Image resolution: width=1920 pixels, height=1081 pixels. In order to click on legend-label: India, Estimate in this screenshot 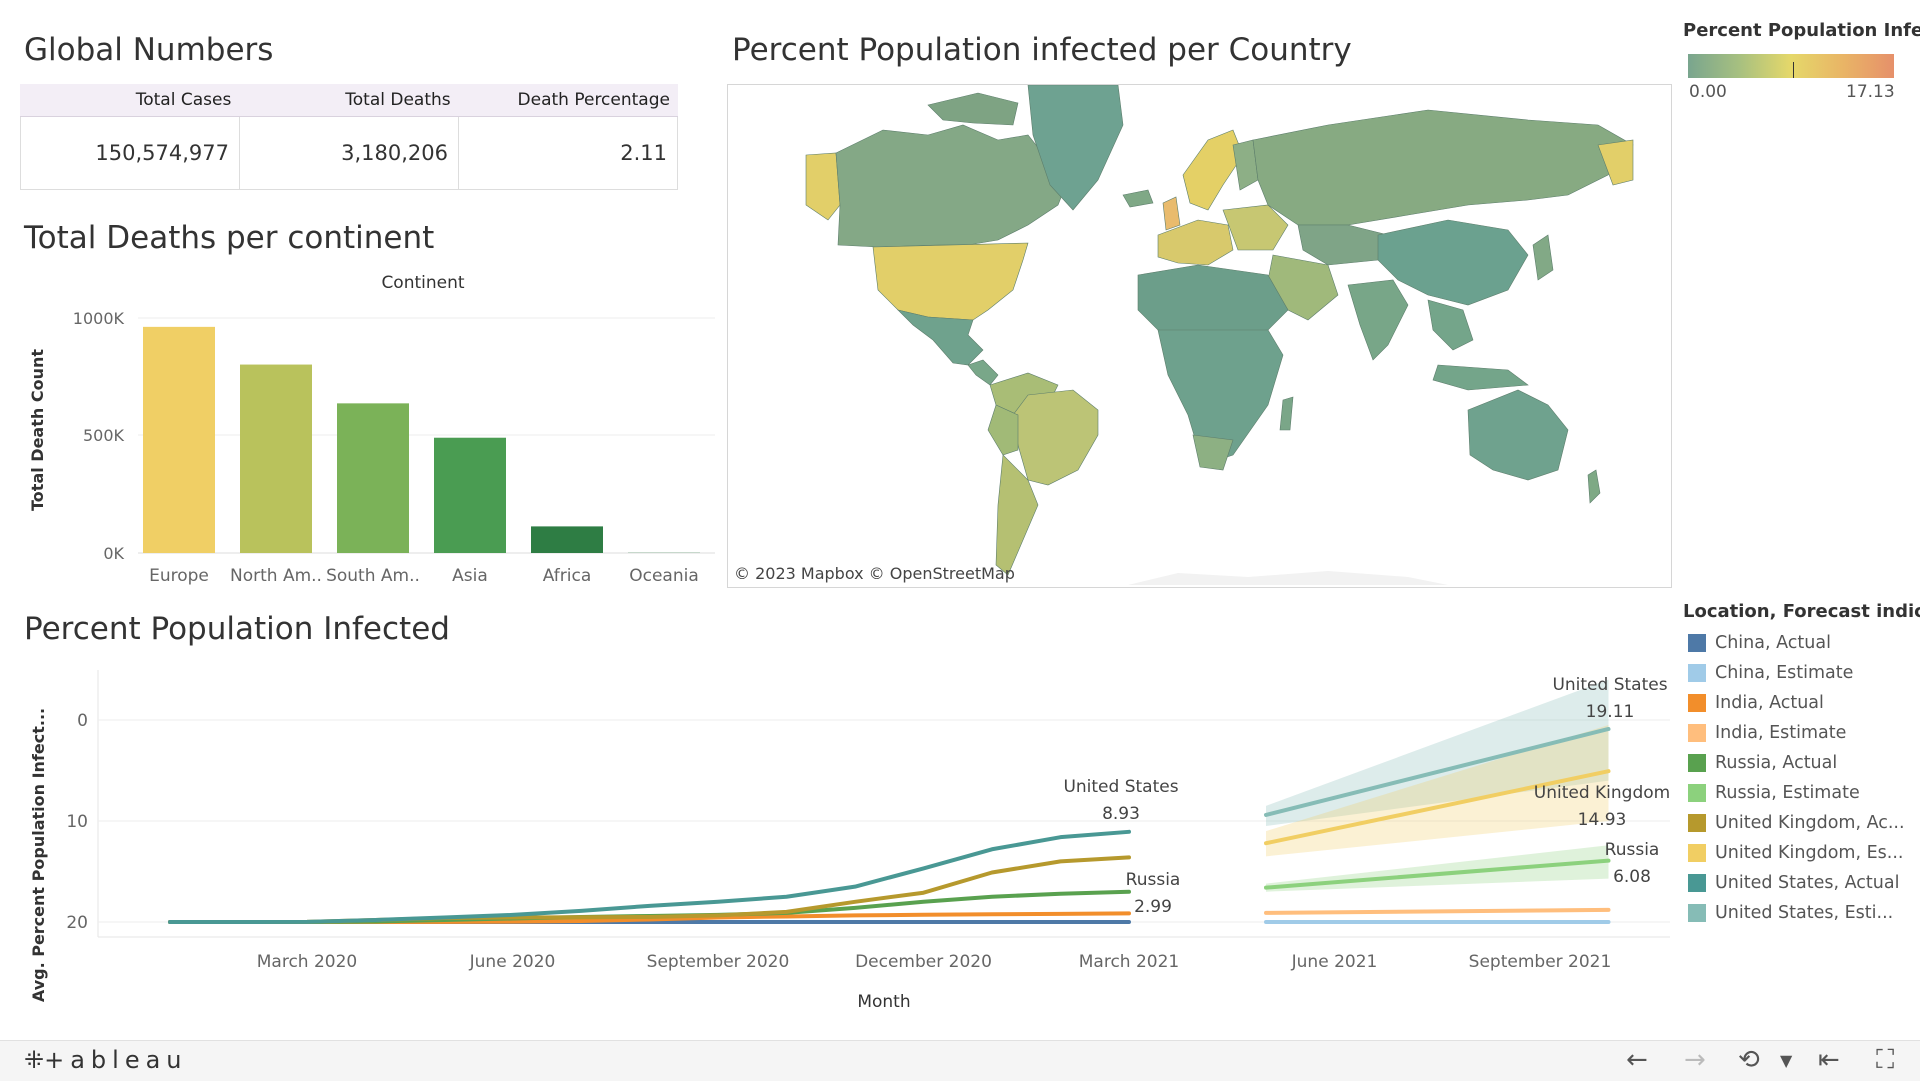, I will do `click(1780, 733)`.